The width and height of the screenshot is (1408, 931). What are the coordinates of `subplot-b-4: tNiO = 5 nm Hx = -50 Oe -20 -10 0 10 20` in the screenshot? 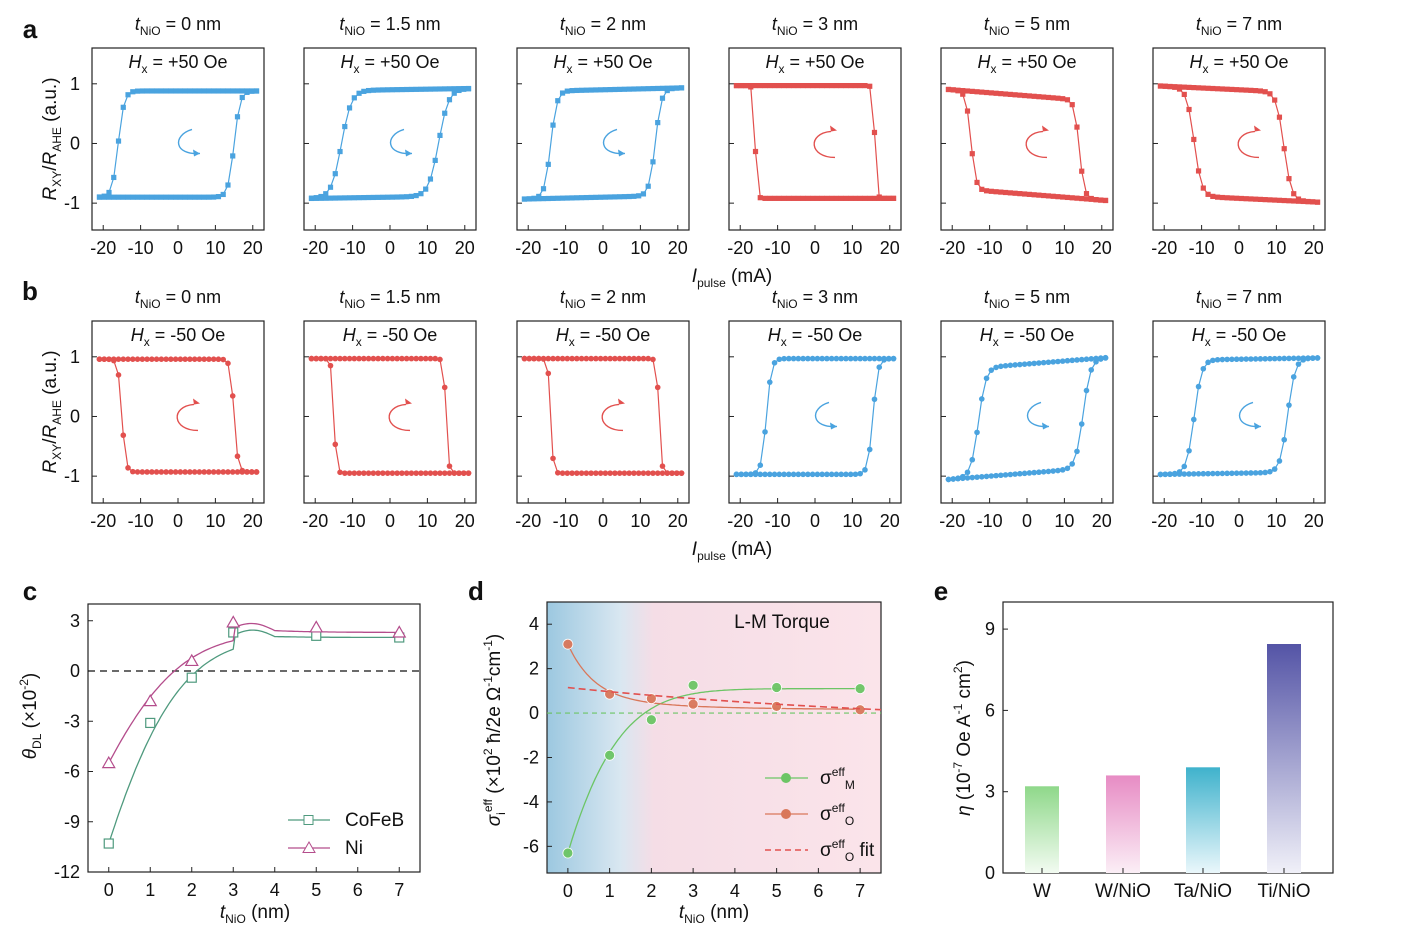 It's located at (1026, 409).